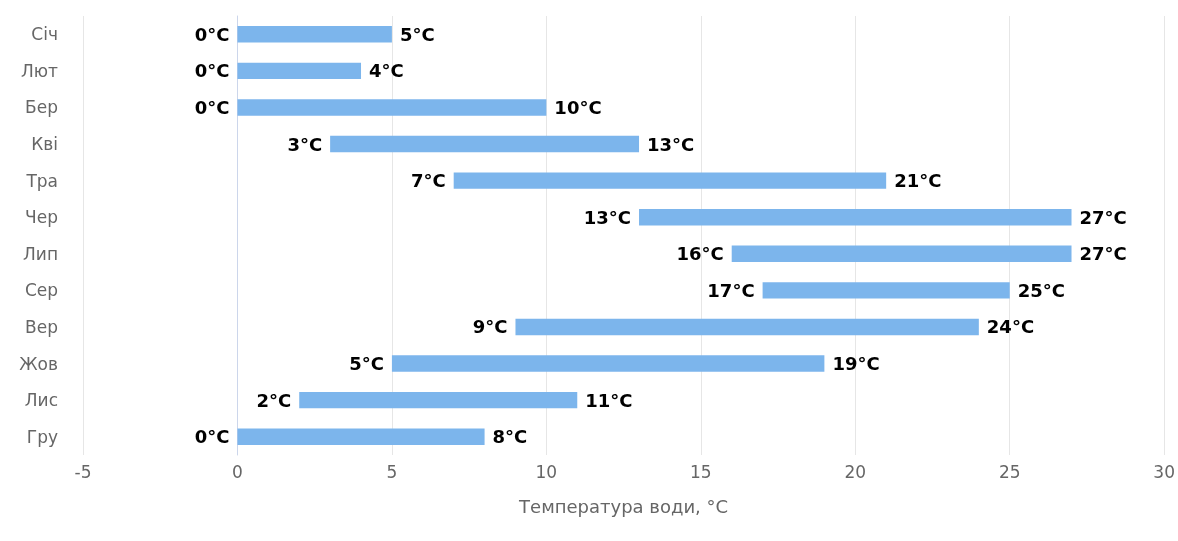  Describe the element at coordinates (83, 471) in the screenshot. I see `x-tick-label: -5` at that location.